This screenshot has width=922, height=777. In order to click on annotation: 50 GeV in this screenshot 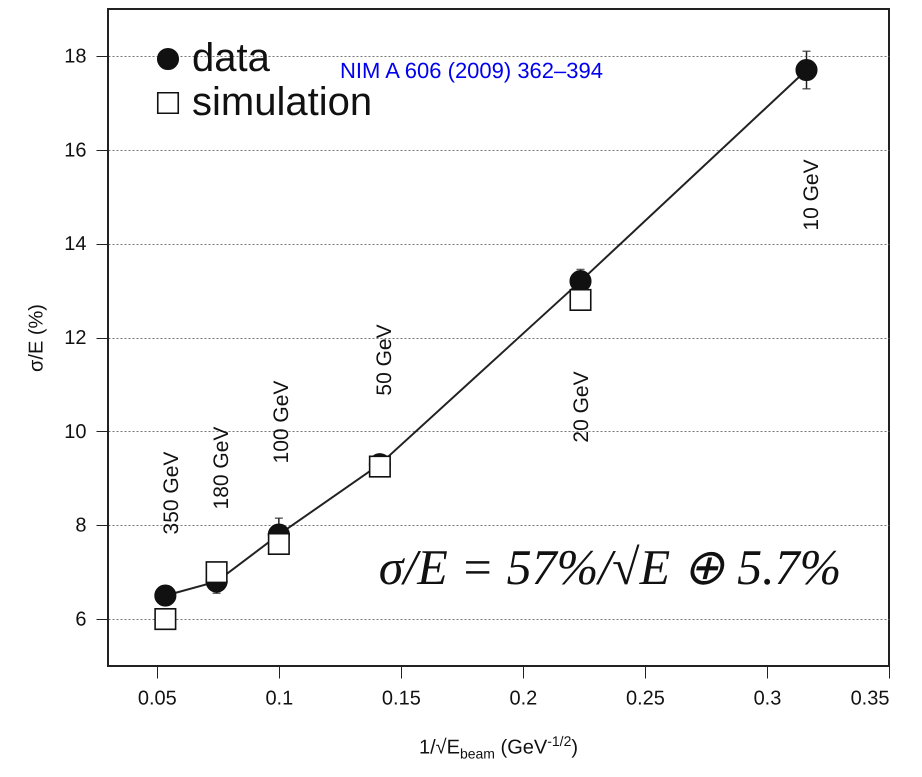, I will do `click(384, 360)`.